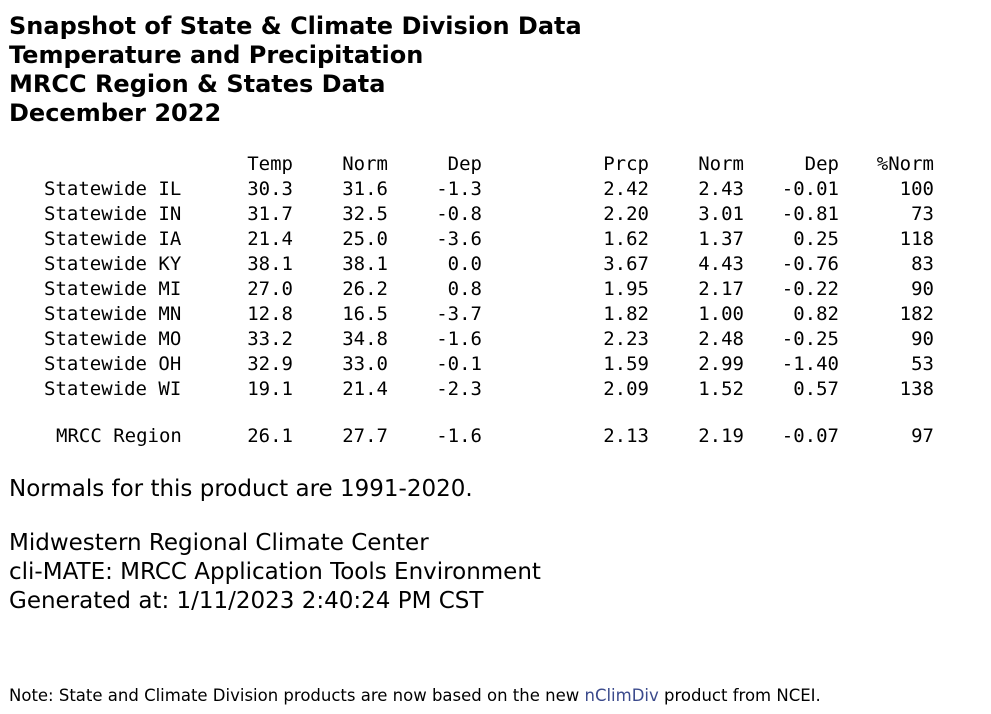  What do you see at coordinates (626, 389) in the screenshot?
I see `prcp-value: 2.09` at bounding box center [626, 389].